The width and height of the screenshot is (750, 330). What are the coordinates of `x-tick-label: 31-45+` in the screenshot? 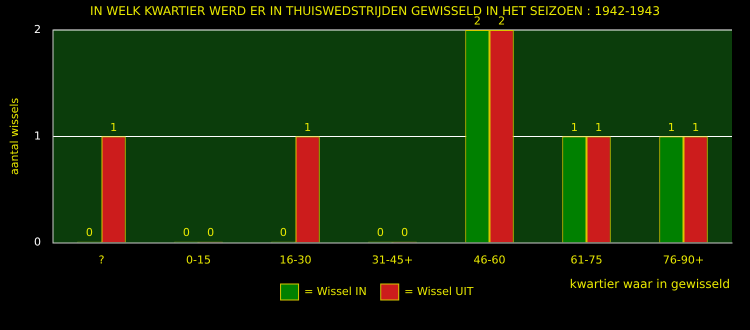 It's located at (393, 259).